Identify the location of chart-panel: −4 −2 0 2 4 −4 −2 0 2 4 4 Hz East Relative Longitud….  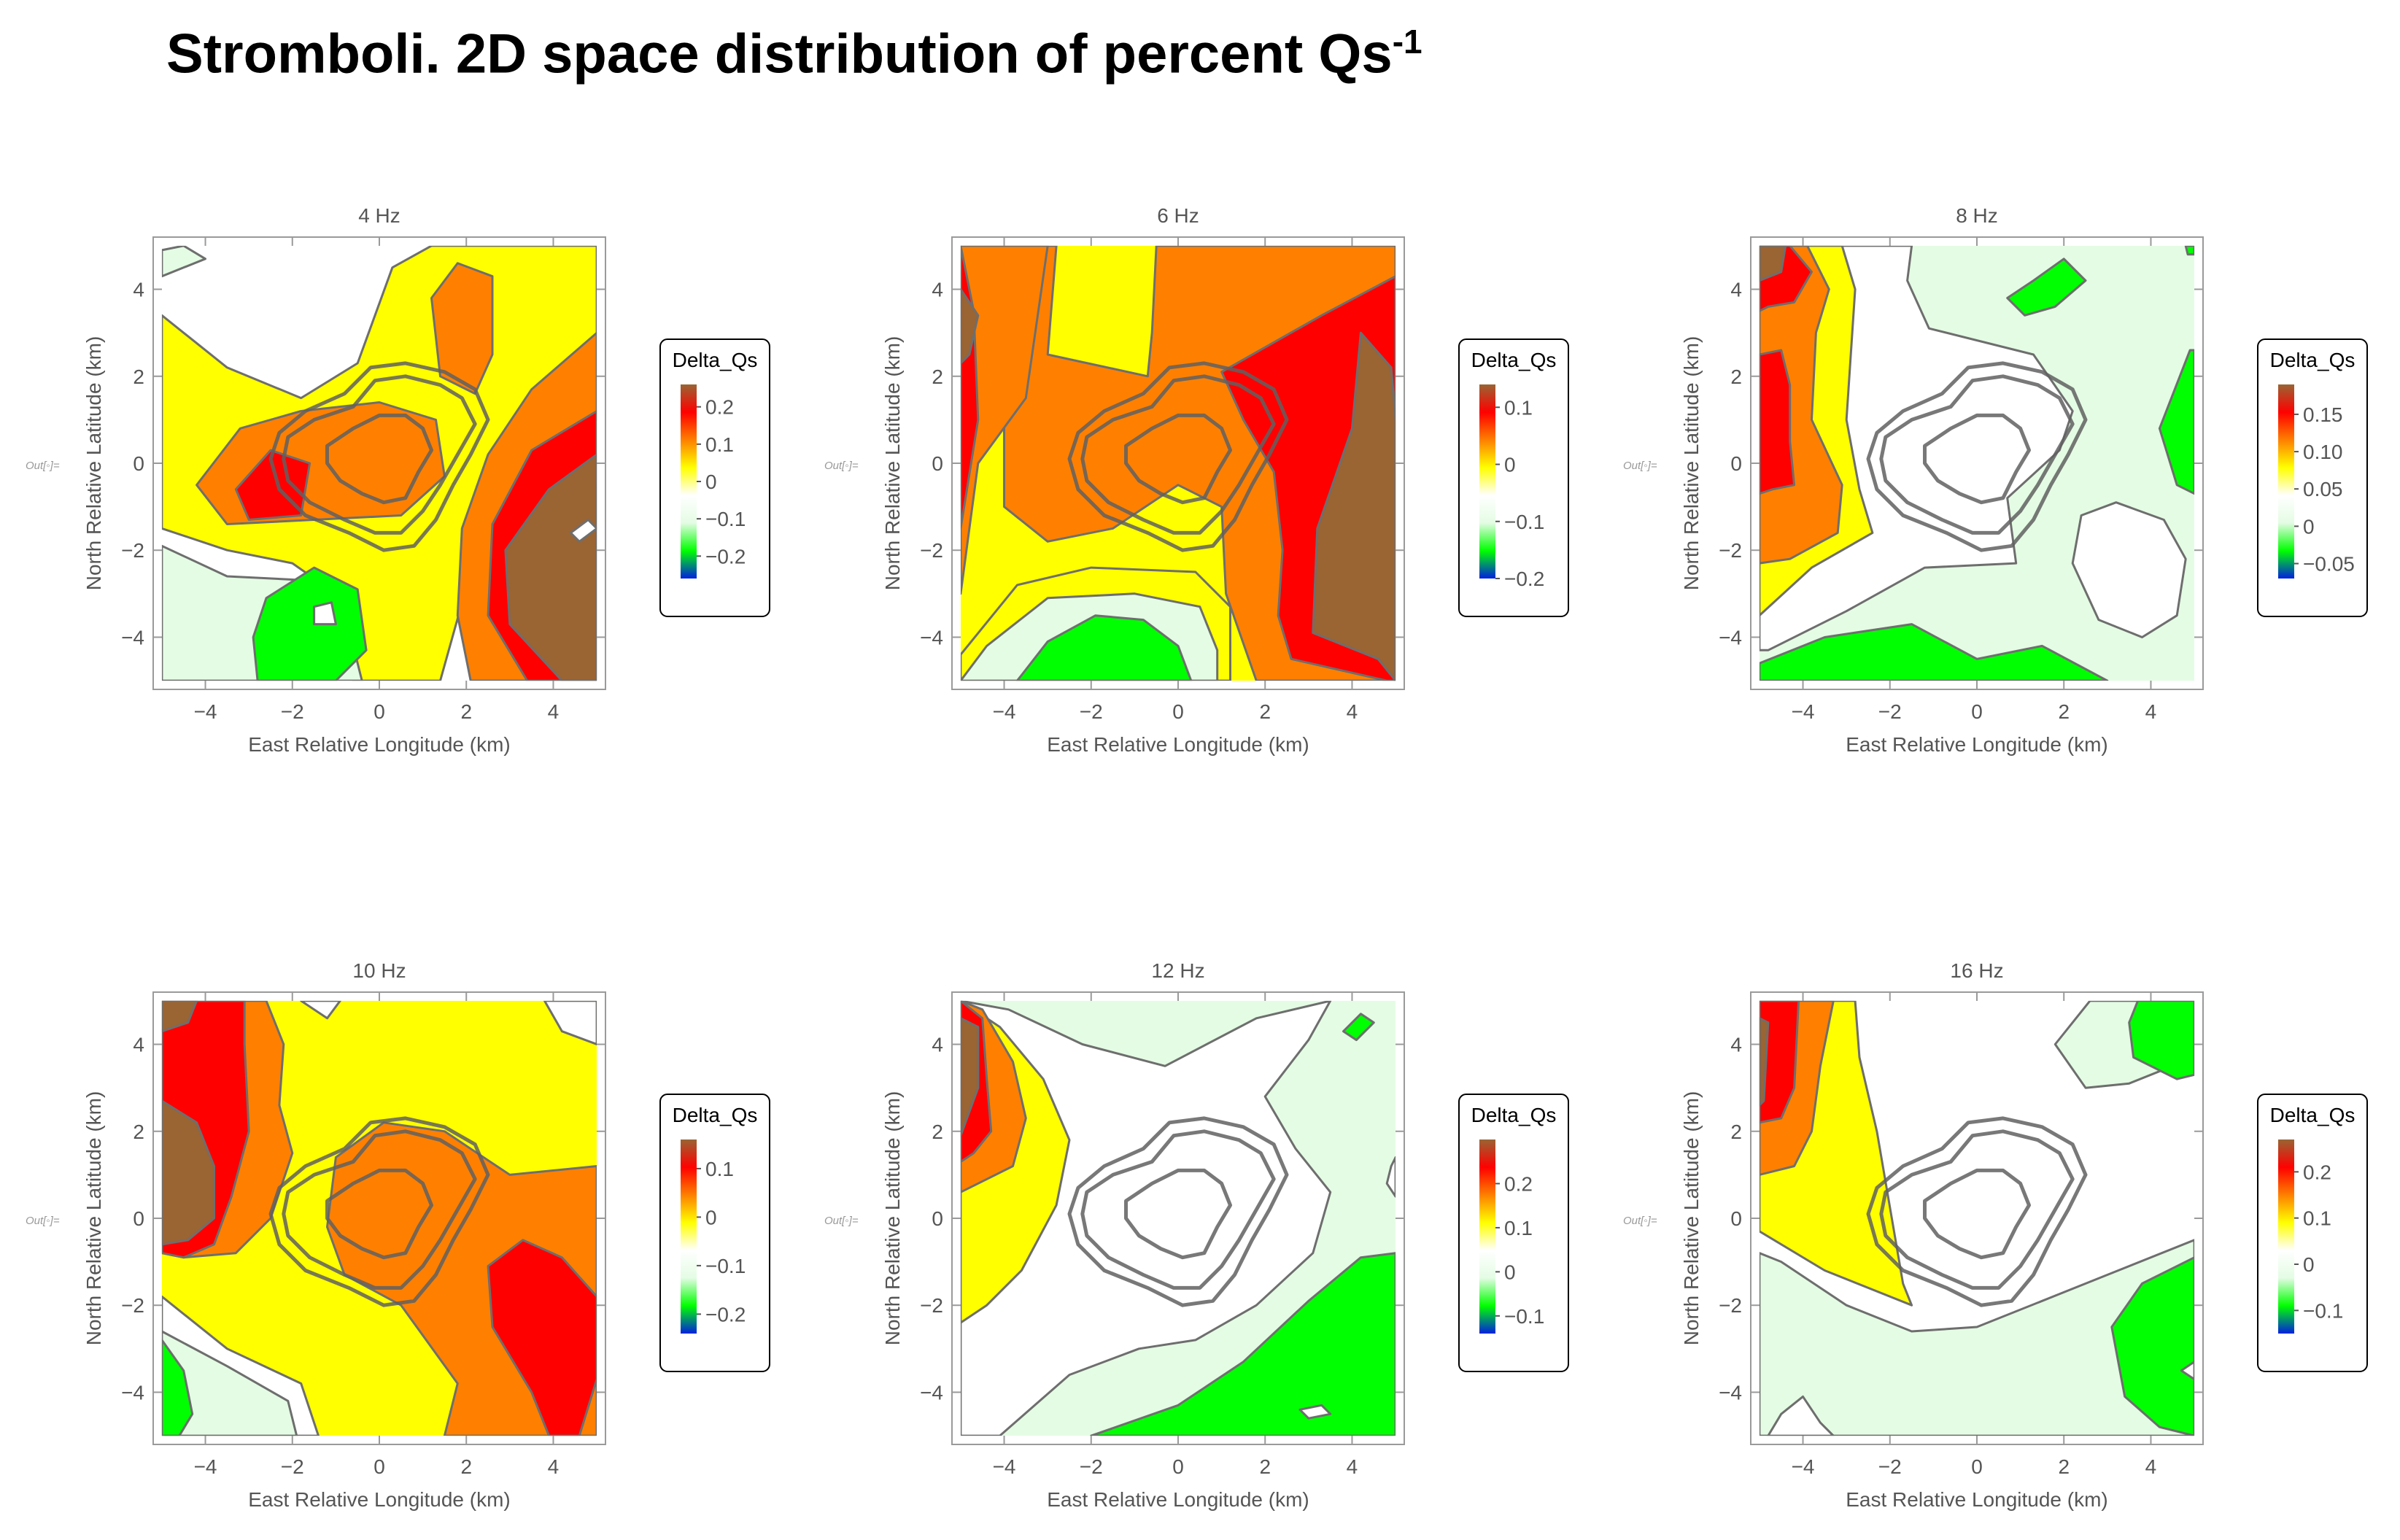
(398, 480).